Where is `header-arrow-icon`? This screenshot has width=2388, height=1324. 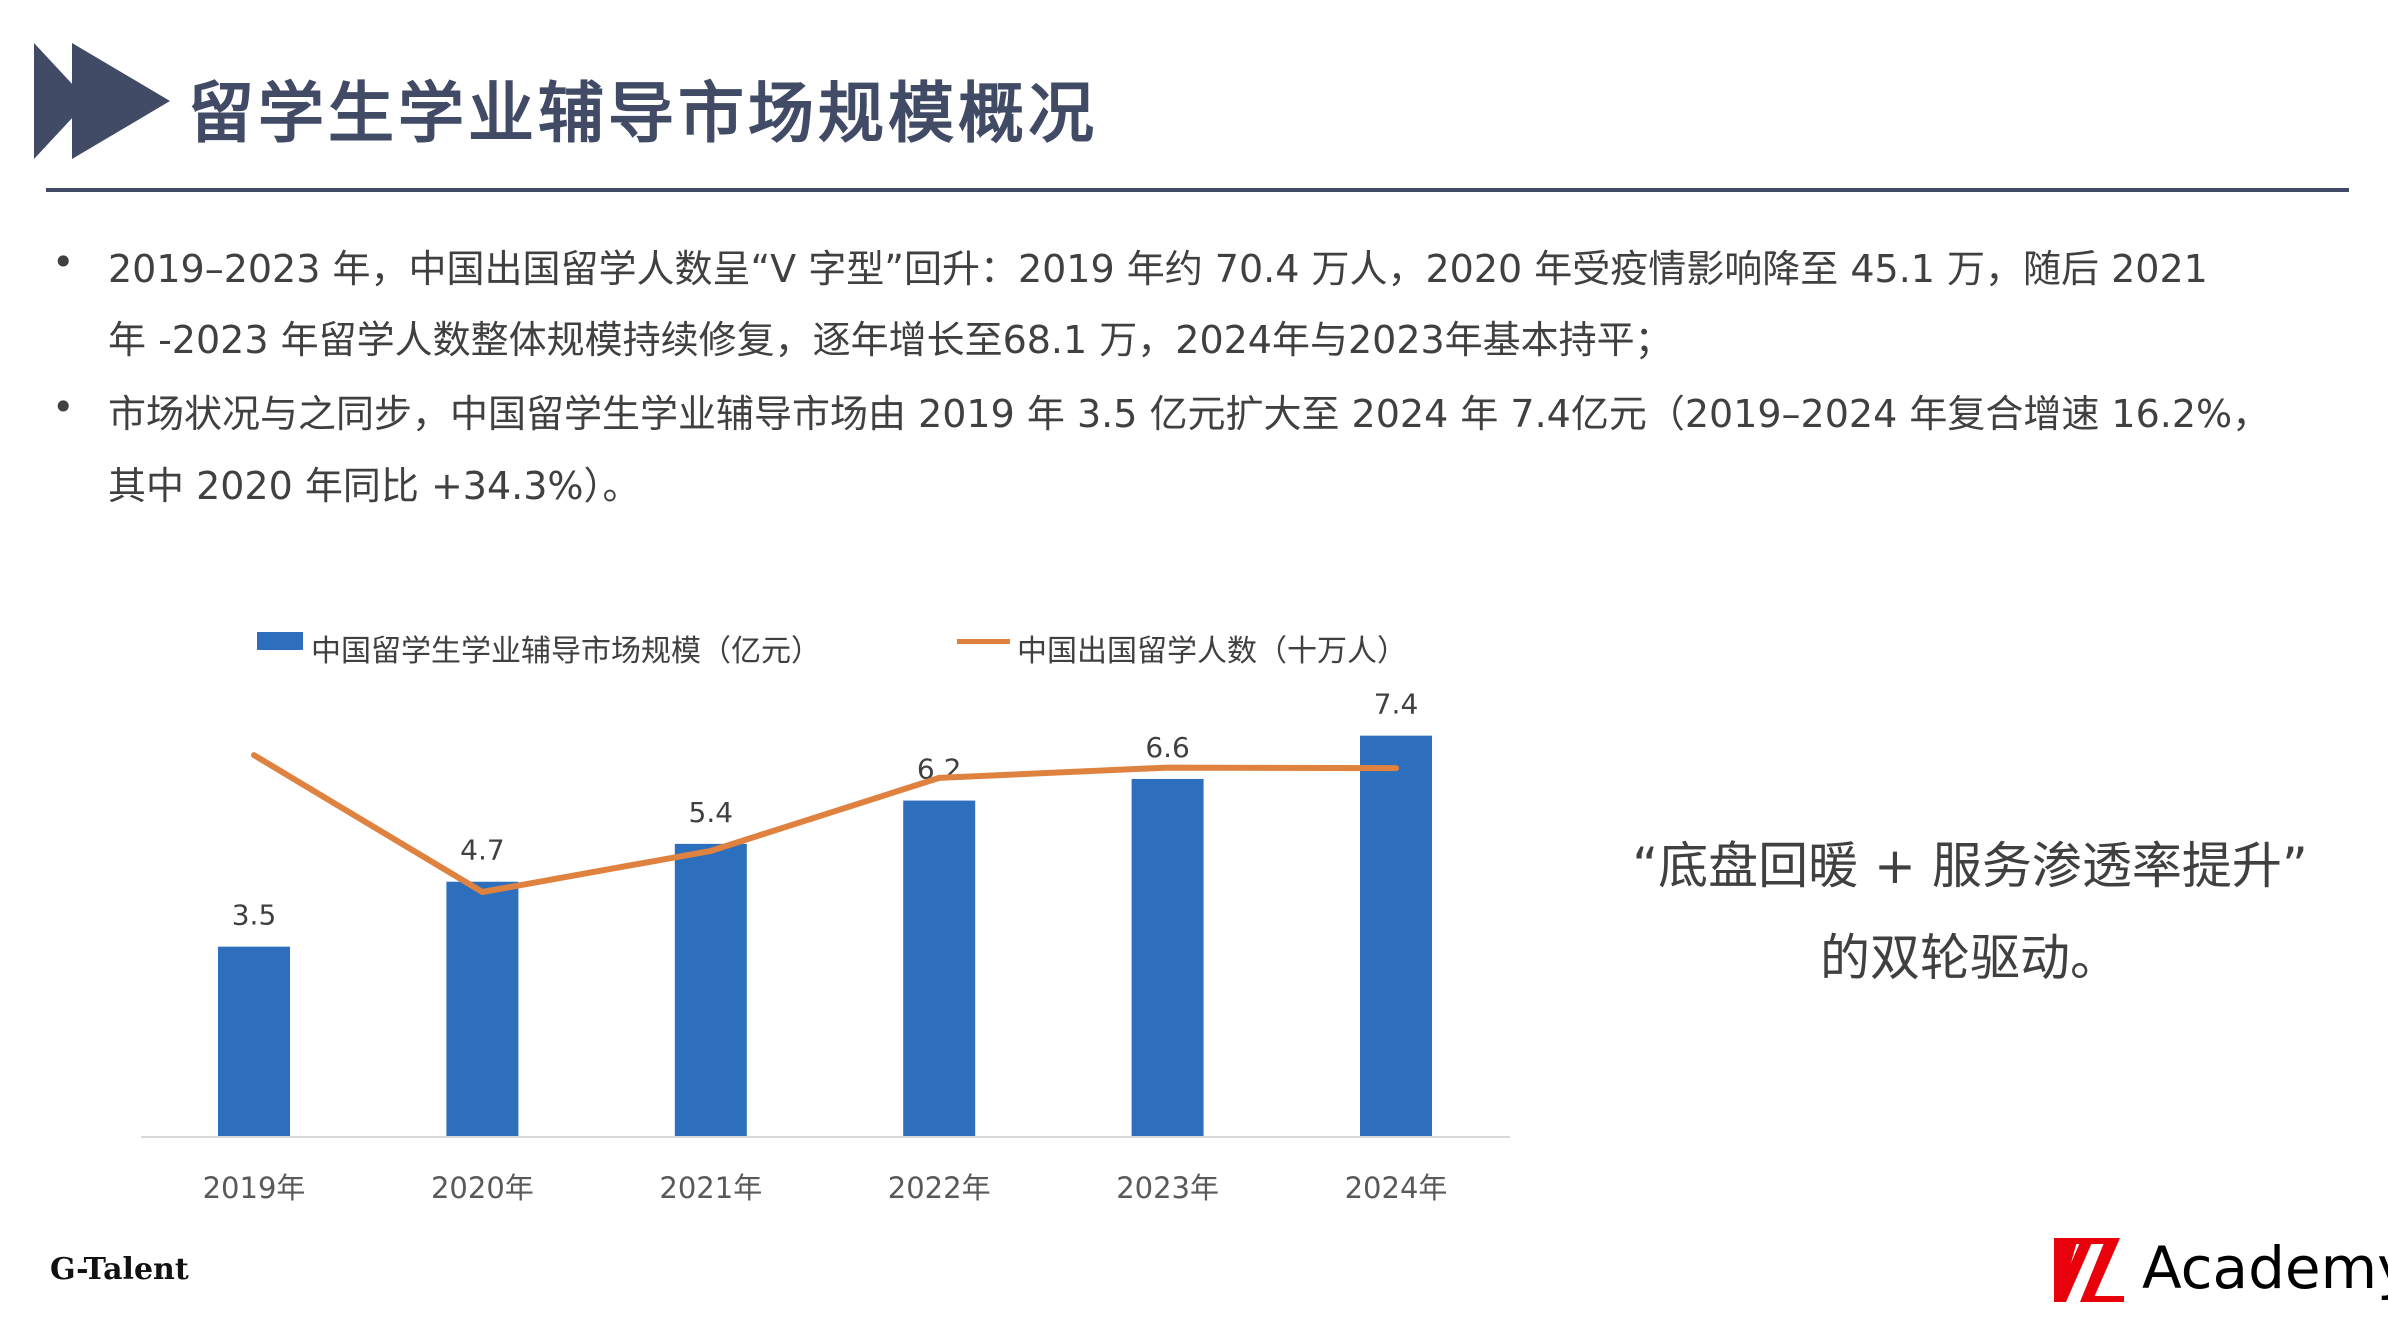 header-arrow-icon is located at coordinates (102, 103).